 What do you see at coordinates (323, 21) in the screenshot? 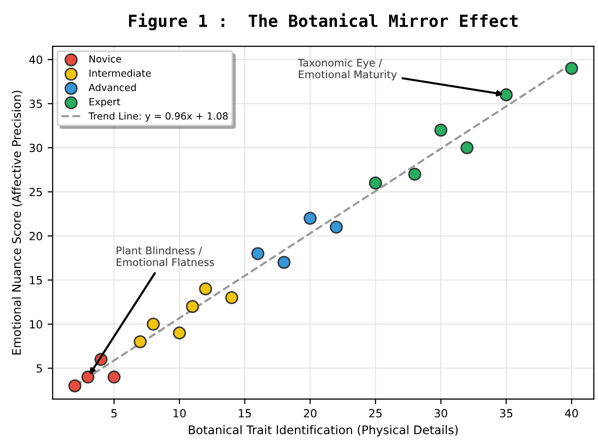
I see `chart-title: Figure 1 : The Botanical Mirror Effect` at bounding box center [323, 21].